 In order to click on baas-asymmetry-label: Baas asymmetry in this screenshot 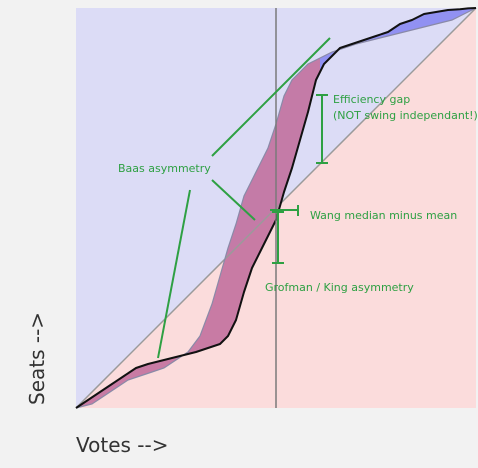, I will do `click(164, 168)`.